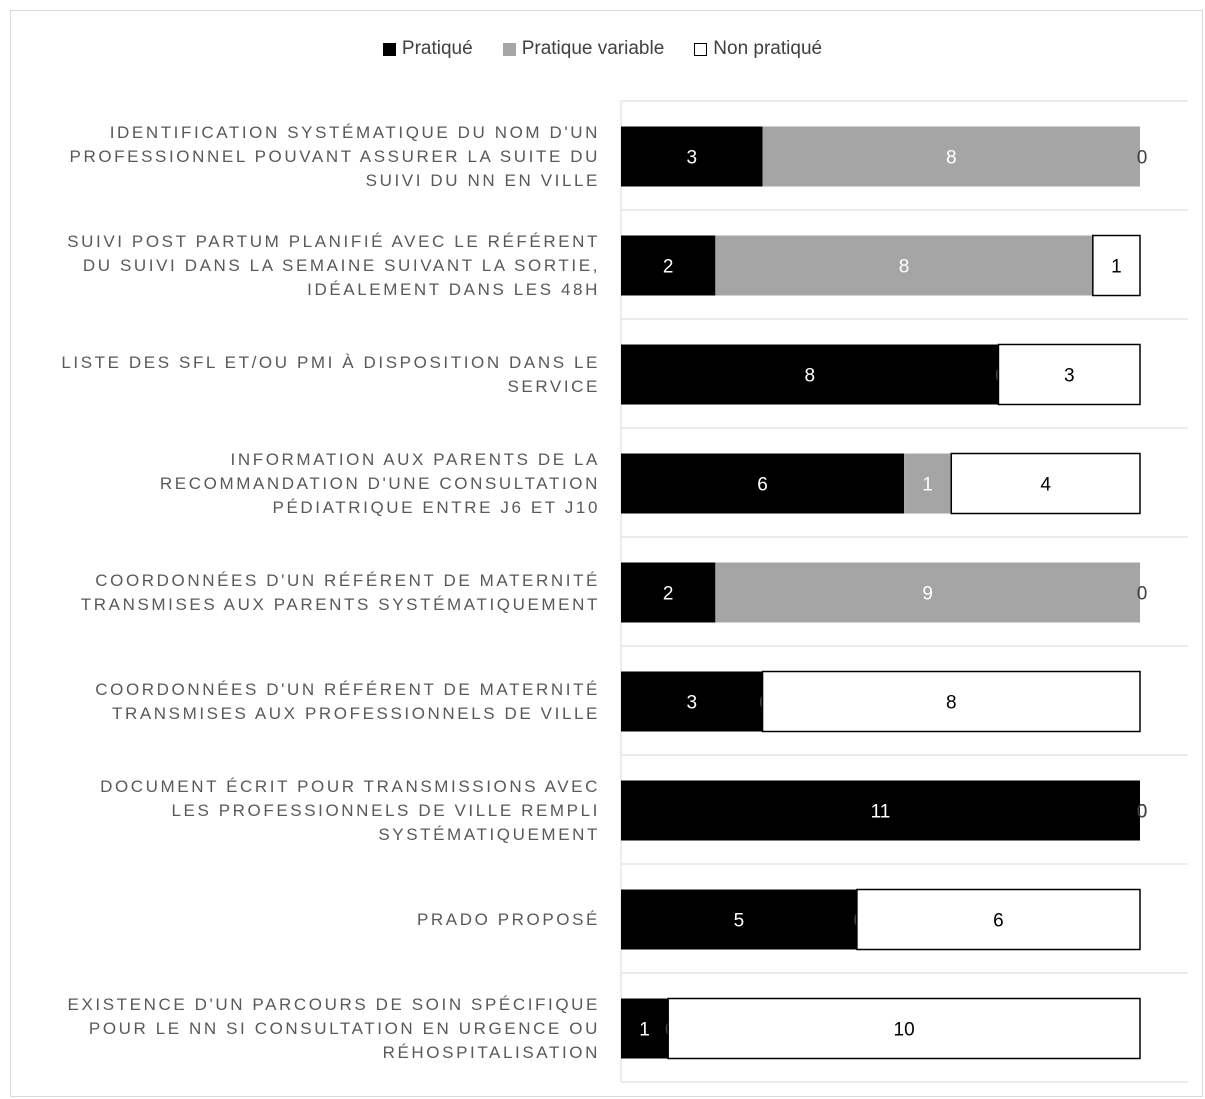 The height and width of the screenshot is (1099, 1205). I want to click on legend-item-2: Non pratiqué, so click(758, 49).